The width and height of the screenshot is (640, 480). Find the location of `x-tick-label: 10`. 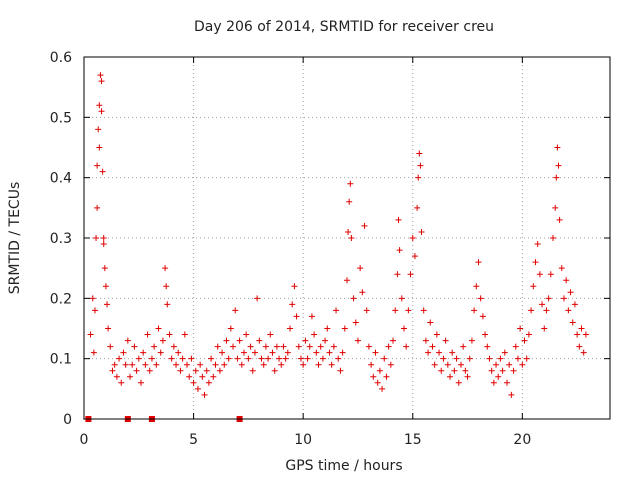

x-tick-label: 10 is located at coordinates (303, 440).